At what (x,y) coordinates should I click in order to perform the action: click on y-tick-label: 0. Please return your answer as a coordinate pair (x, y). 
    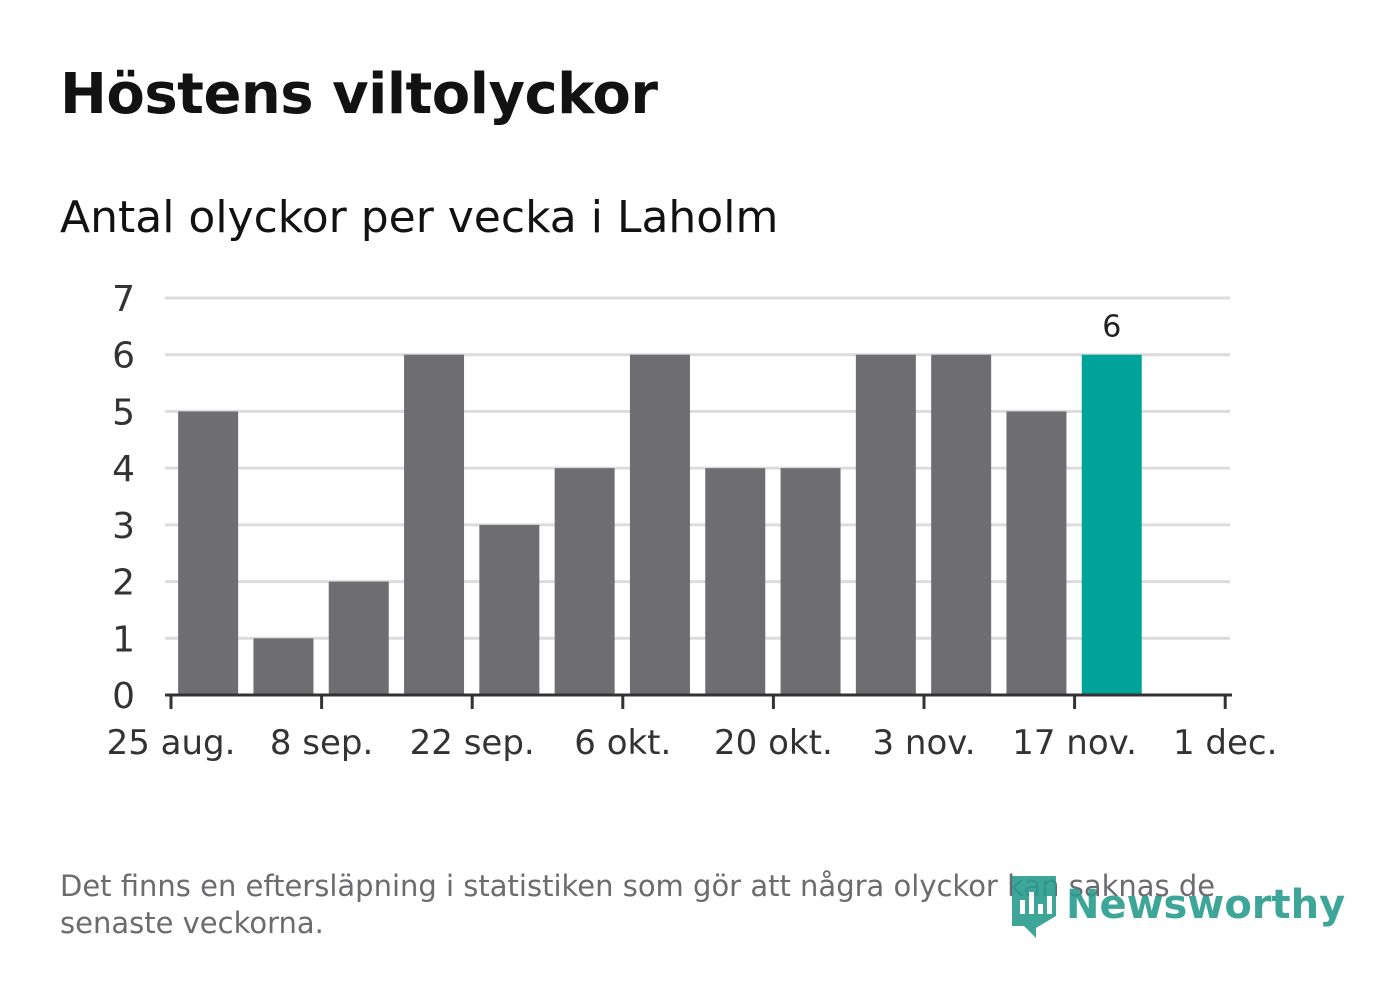
    Looking at the image, I should click on (123, 696).